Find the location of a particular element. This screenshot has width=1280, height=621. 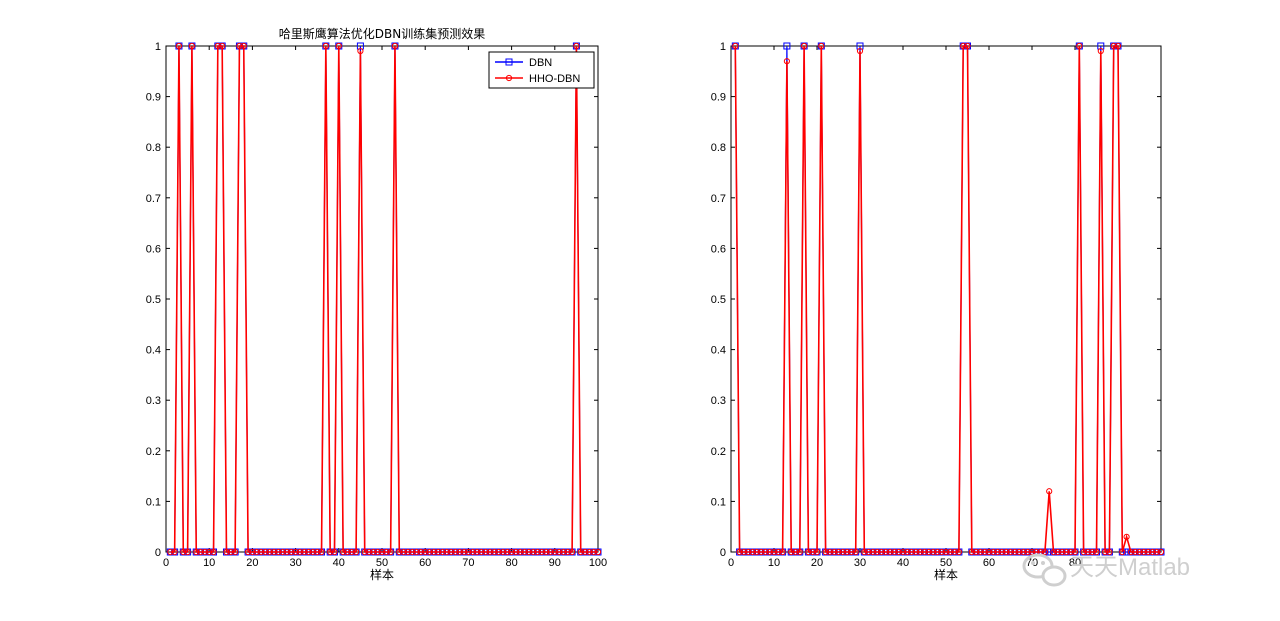

wechat-icon is located at coordinates (1044, 570).